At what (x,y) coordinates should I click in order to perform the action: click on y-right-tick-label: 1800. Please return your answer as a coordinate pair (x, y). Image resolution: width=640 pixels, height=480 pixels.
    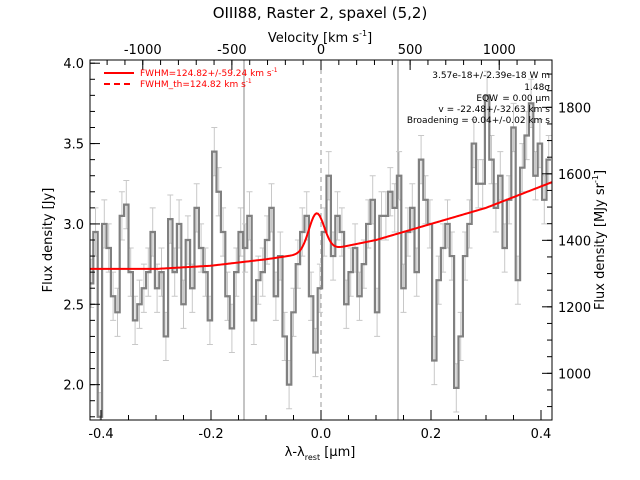
    Looking at the image, I should click on (574, 108).